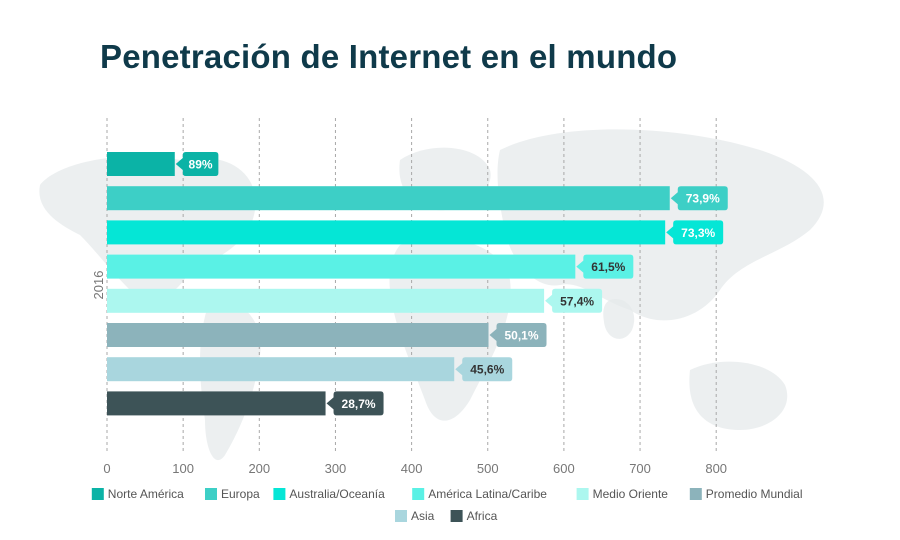 This screenshot has height=540, width=900. I want to click on x-tick-label-500: 500, so click(488, 468).